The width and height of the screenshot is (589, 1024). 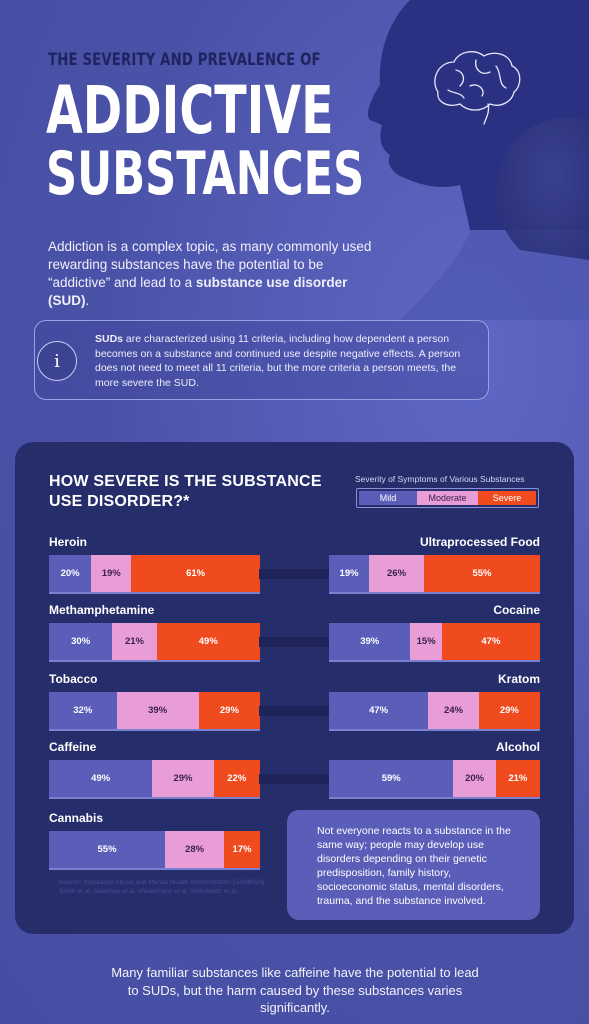 I want to click on legend-moderate: Moderate, so click(x=447, y=498).